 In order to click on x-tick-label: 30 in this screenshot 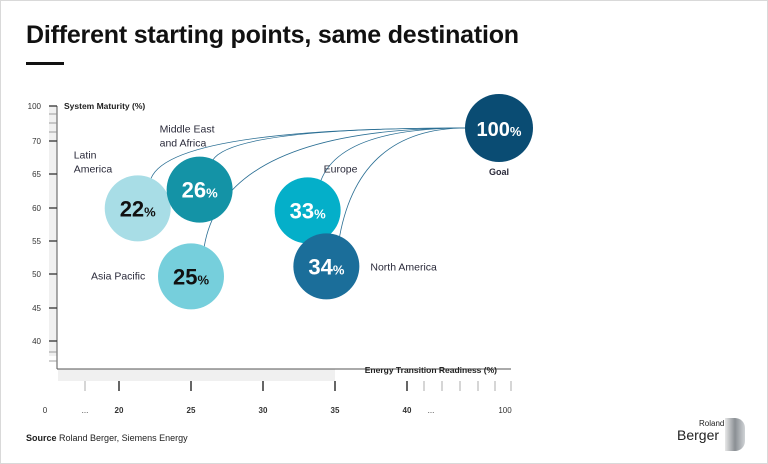, I will do `click(263, 410)`.